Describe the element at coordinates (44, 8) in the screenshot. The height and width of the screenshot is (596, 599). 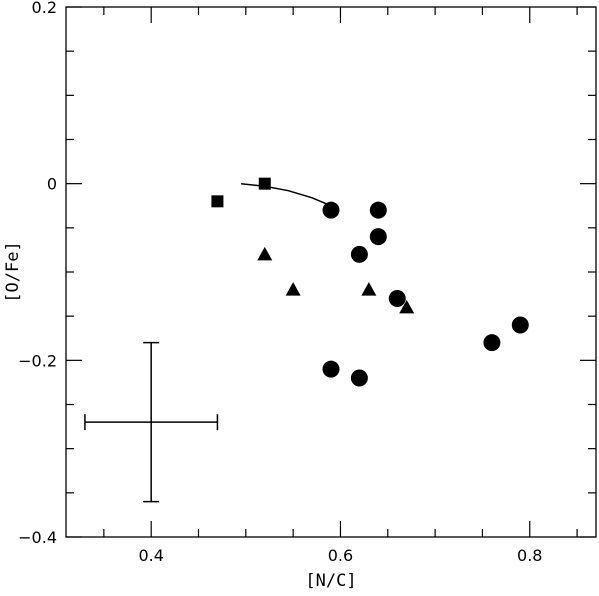
I see `y-tick-label: 0.2` at that location.